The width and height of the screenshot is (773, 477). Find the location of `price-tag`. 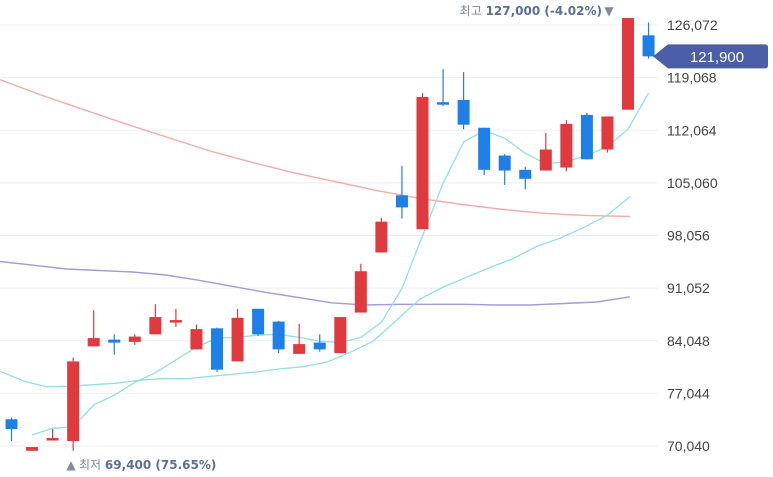

price-tag is located at coordinates (710, 56).